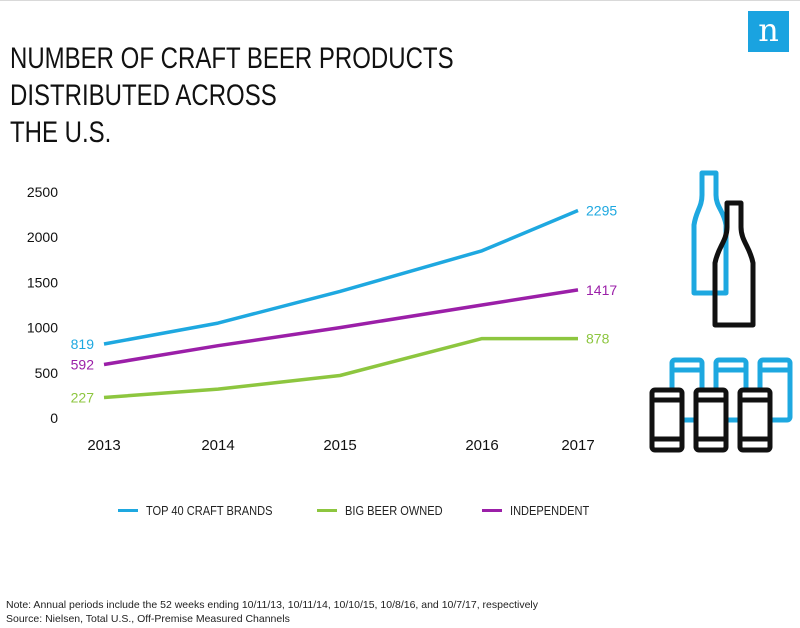 Image resolution: width=800 pixels, height=628 pixels. I want to click on legend-item: INDEPENDENT, so click(542, 510).